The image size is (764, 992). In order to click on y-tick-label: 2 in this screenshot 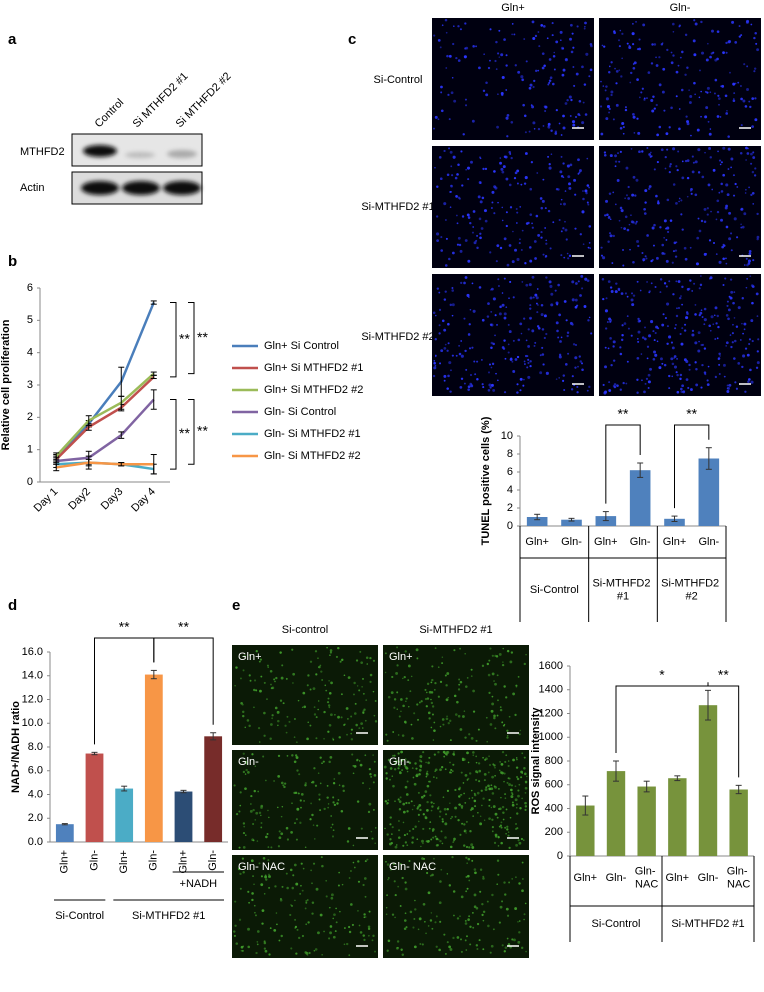, I will do `click(30, 417)`.